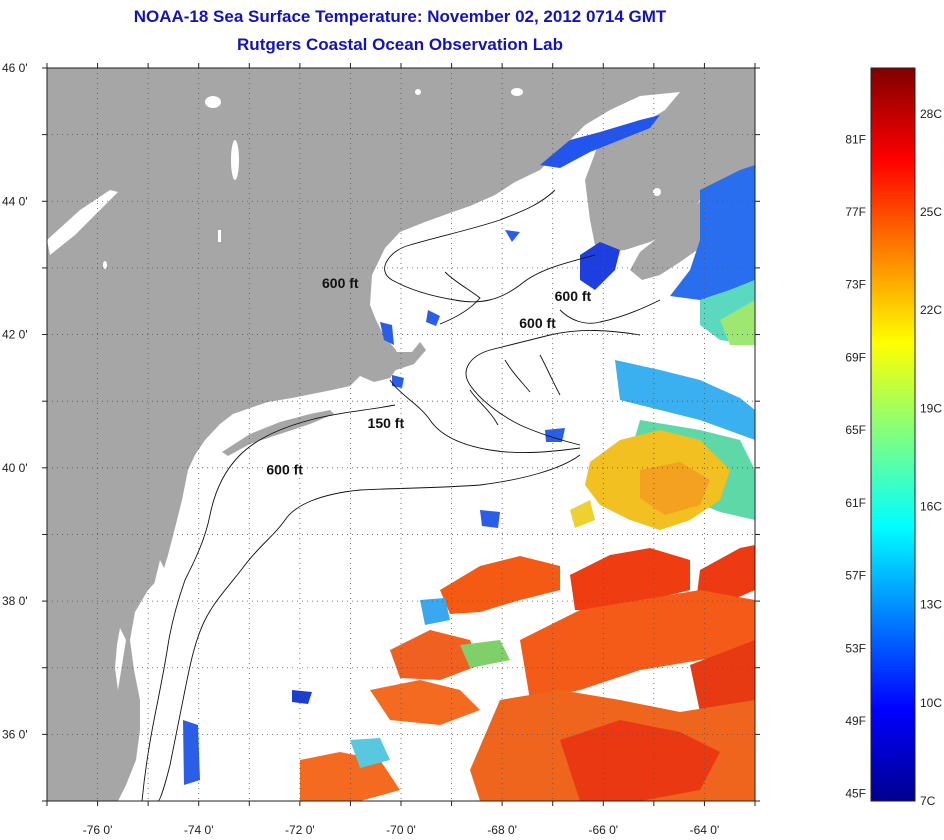 The image size is (944, 840). What do you see at coordinates (893, 434) in the screenshot?
I see `colorbar` at bounding box center [893, 434].